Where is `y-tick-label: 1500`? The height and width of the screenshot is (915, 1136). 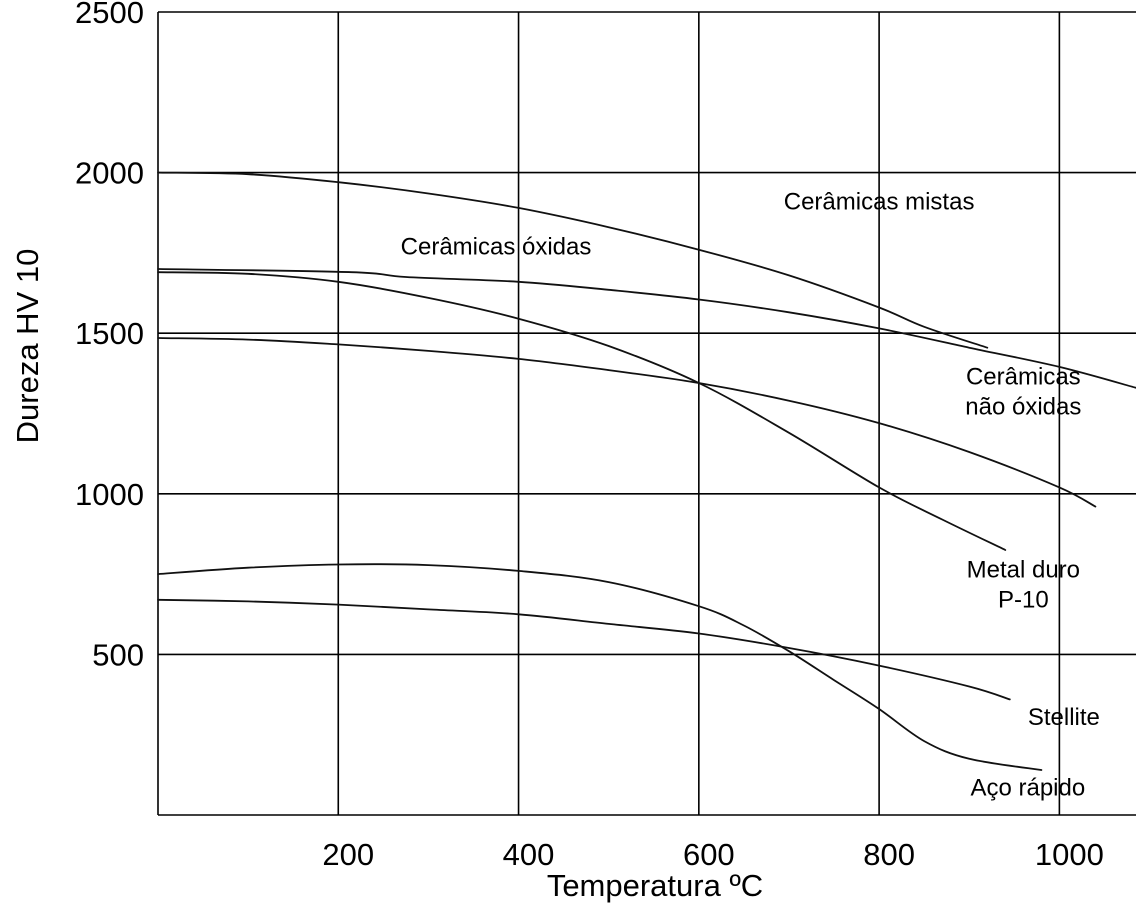 y-tick-label: 1500 is located at coordinates (109, 333).